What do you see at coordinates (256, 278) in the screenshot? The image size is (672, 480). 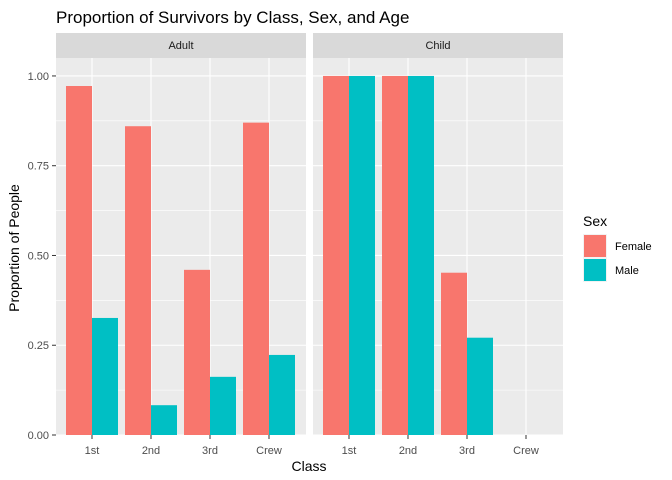 I see `bar-female-crew` at bounding box center [256, 278].